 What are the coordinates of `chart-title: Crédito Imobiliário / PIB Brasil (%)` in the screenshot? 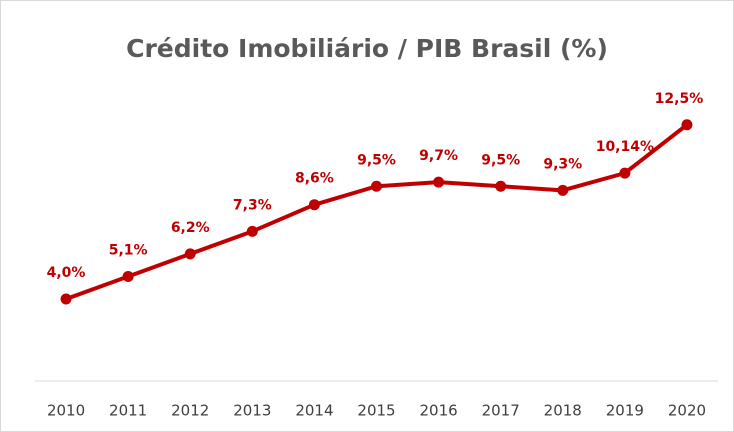 It's located at (367, 48).